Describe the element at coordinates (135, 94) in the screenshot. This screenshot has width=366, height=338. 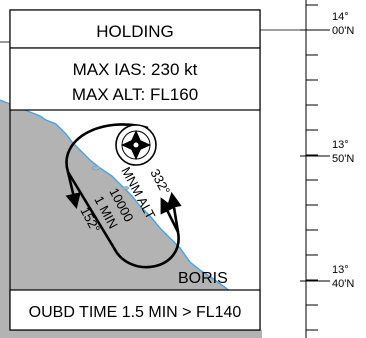
I see `max-alt-label: MAX ALT: FL160` at that location.